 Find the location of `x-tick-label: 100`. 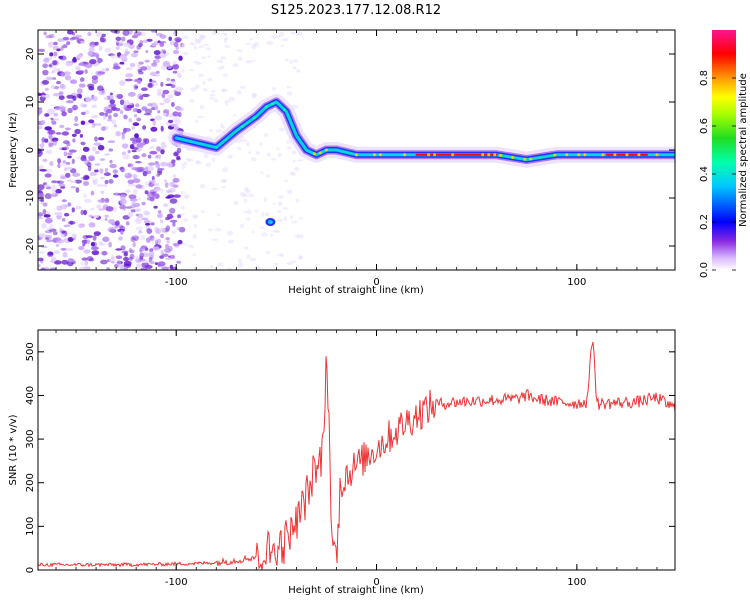

x-tick-label: 100 is located at coordinates (576, 582).